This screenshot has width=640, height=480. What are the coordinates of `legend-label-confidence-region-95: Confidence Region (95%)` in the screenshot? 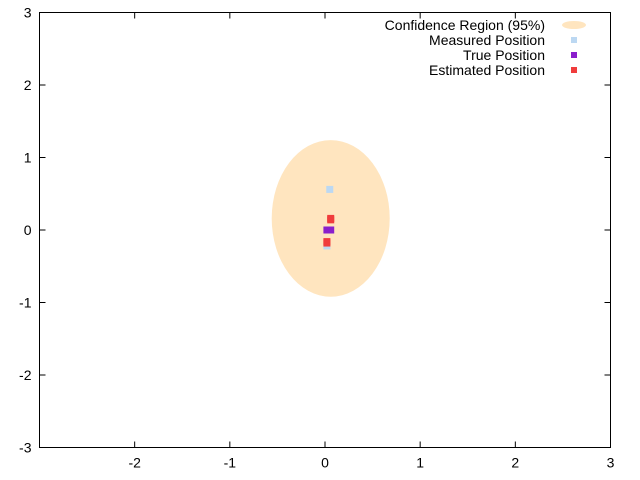 It's located at (465, 25).